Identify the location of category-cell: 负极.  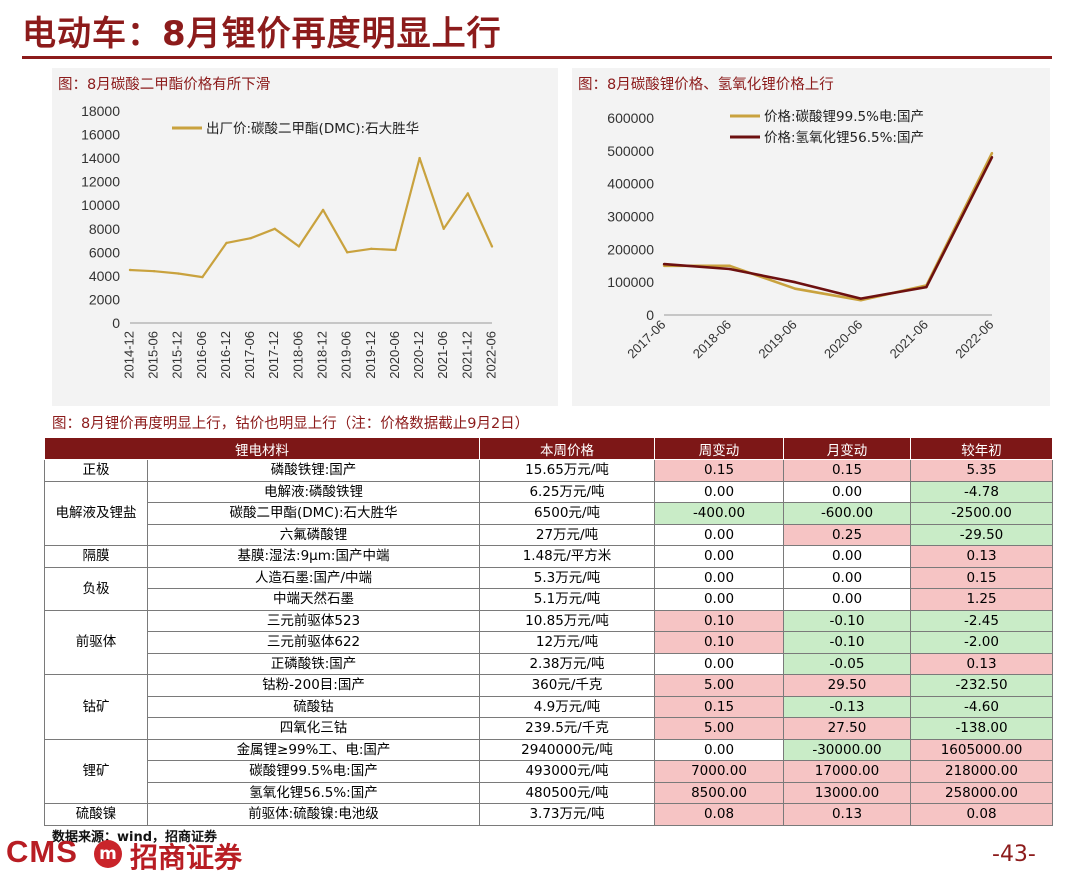
(96, 588).